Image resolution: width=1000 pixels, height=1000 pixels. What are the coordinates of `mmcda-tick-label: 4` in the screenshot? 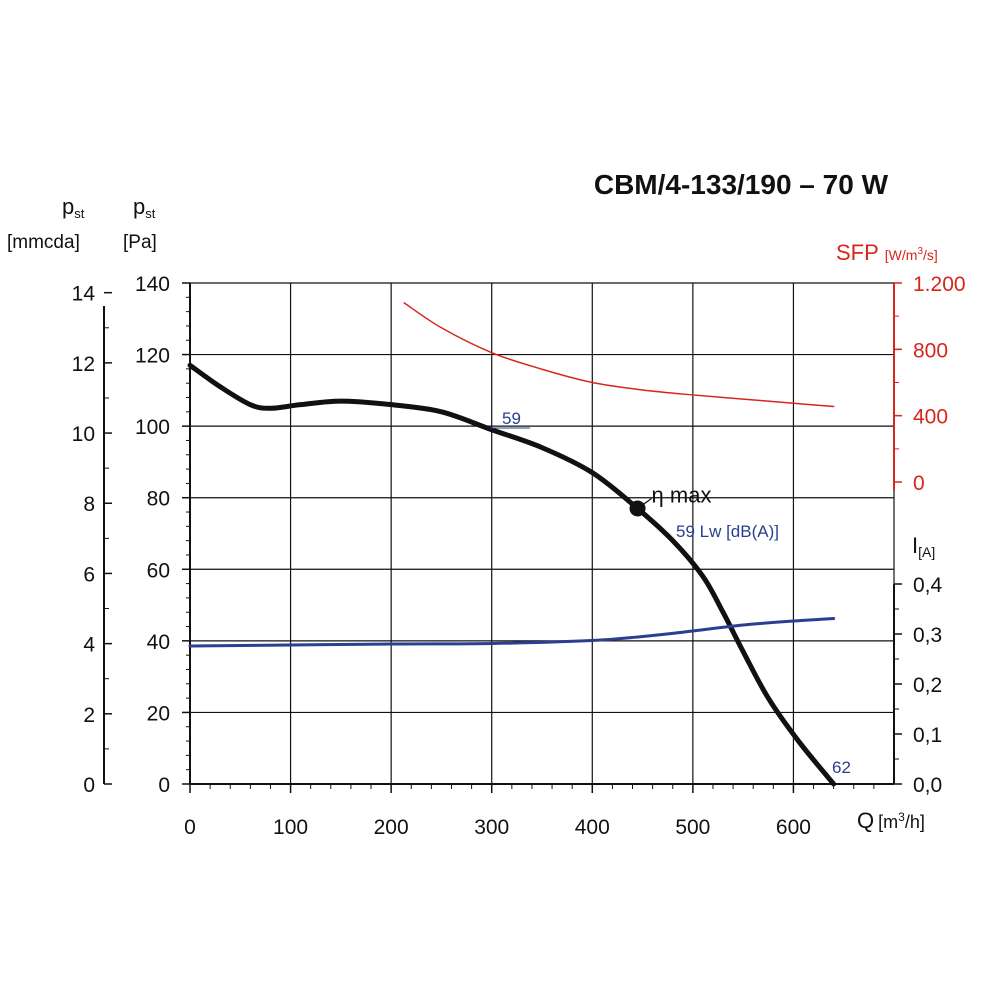 It's located at (89, 645).